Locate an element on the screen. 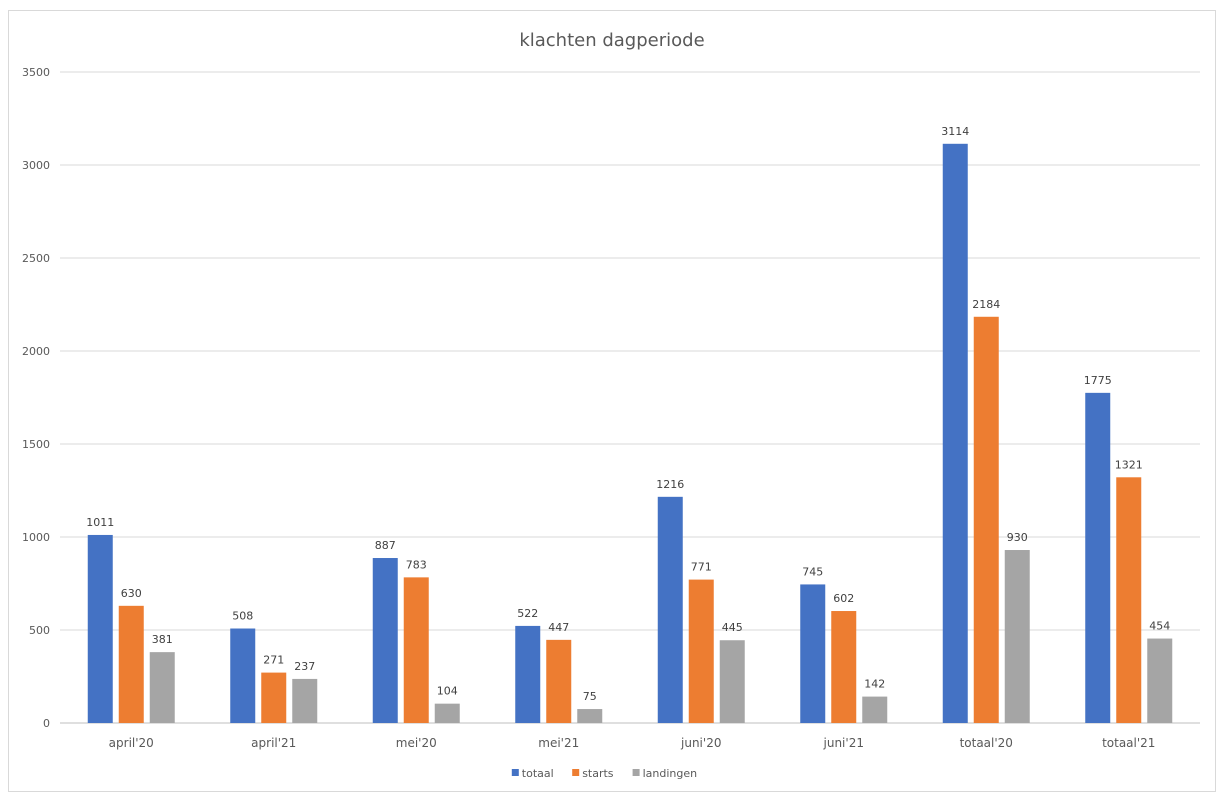 This screenshot has height=794, width=1218. data-label: 271 is located at coordinates (273, 660).